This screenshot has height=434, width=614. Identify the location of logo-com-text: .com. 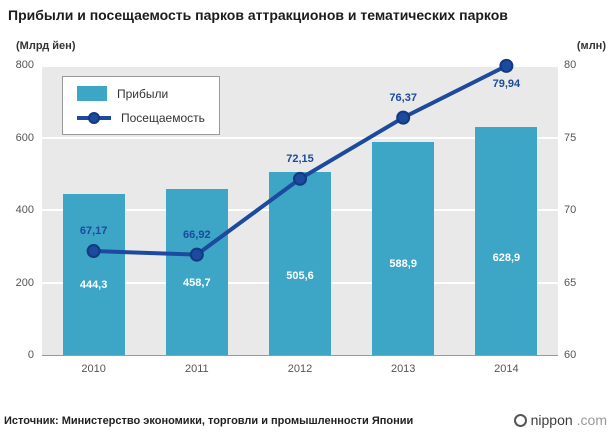
(591, 420).